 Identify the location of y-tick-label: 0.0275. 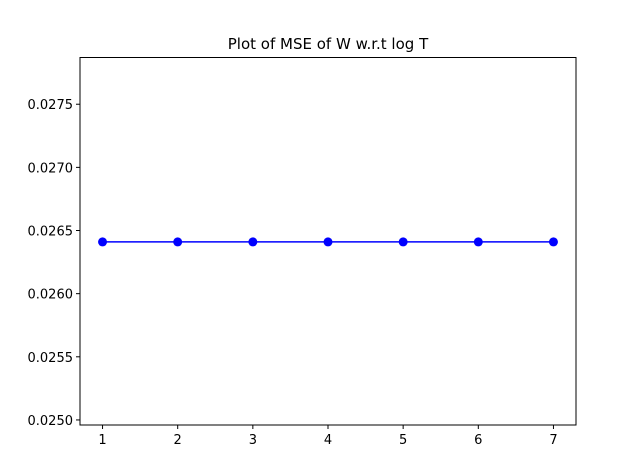
(51, 105).